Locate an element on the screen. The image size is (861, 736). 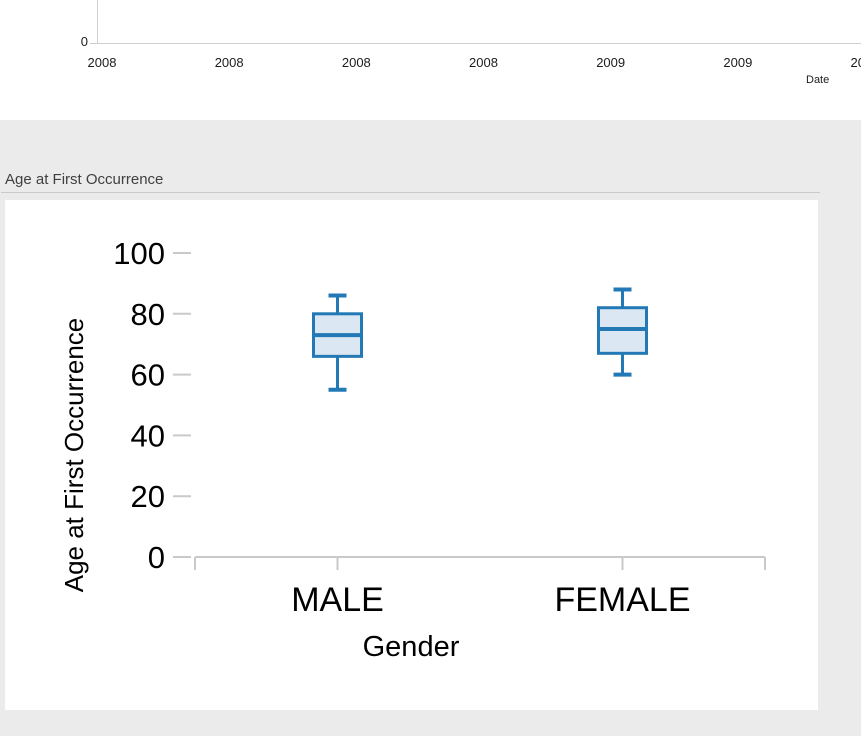
male-boxplot is located at coordinates (337, 342).